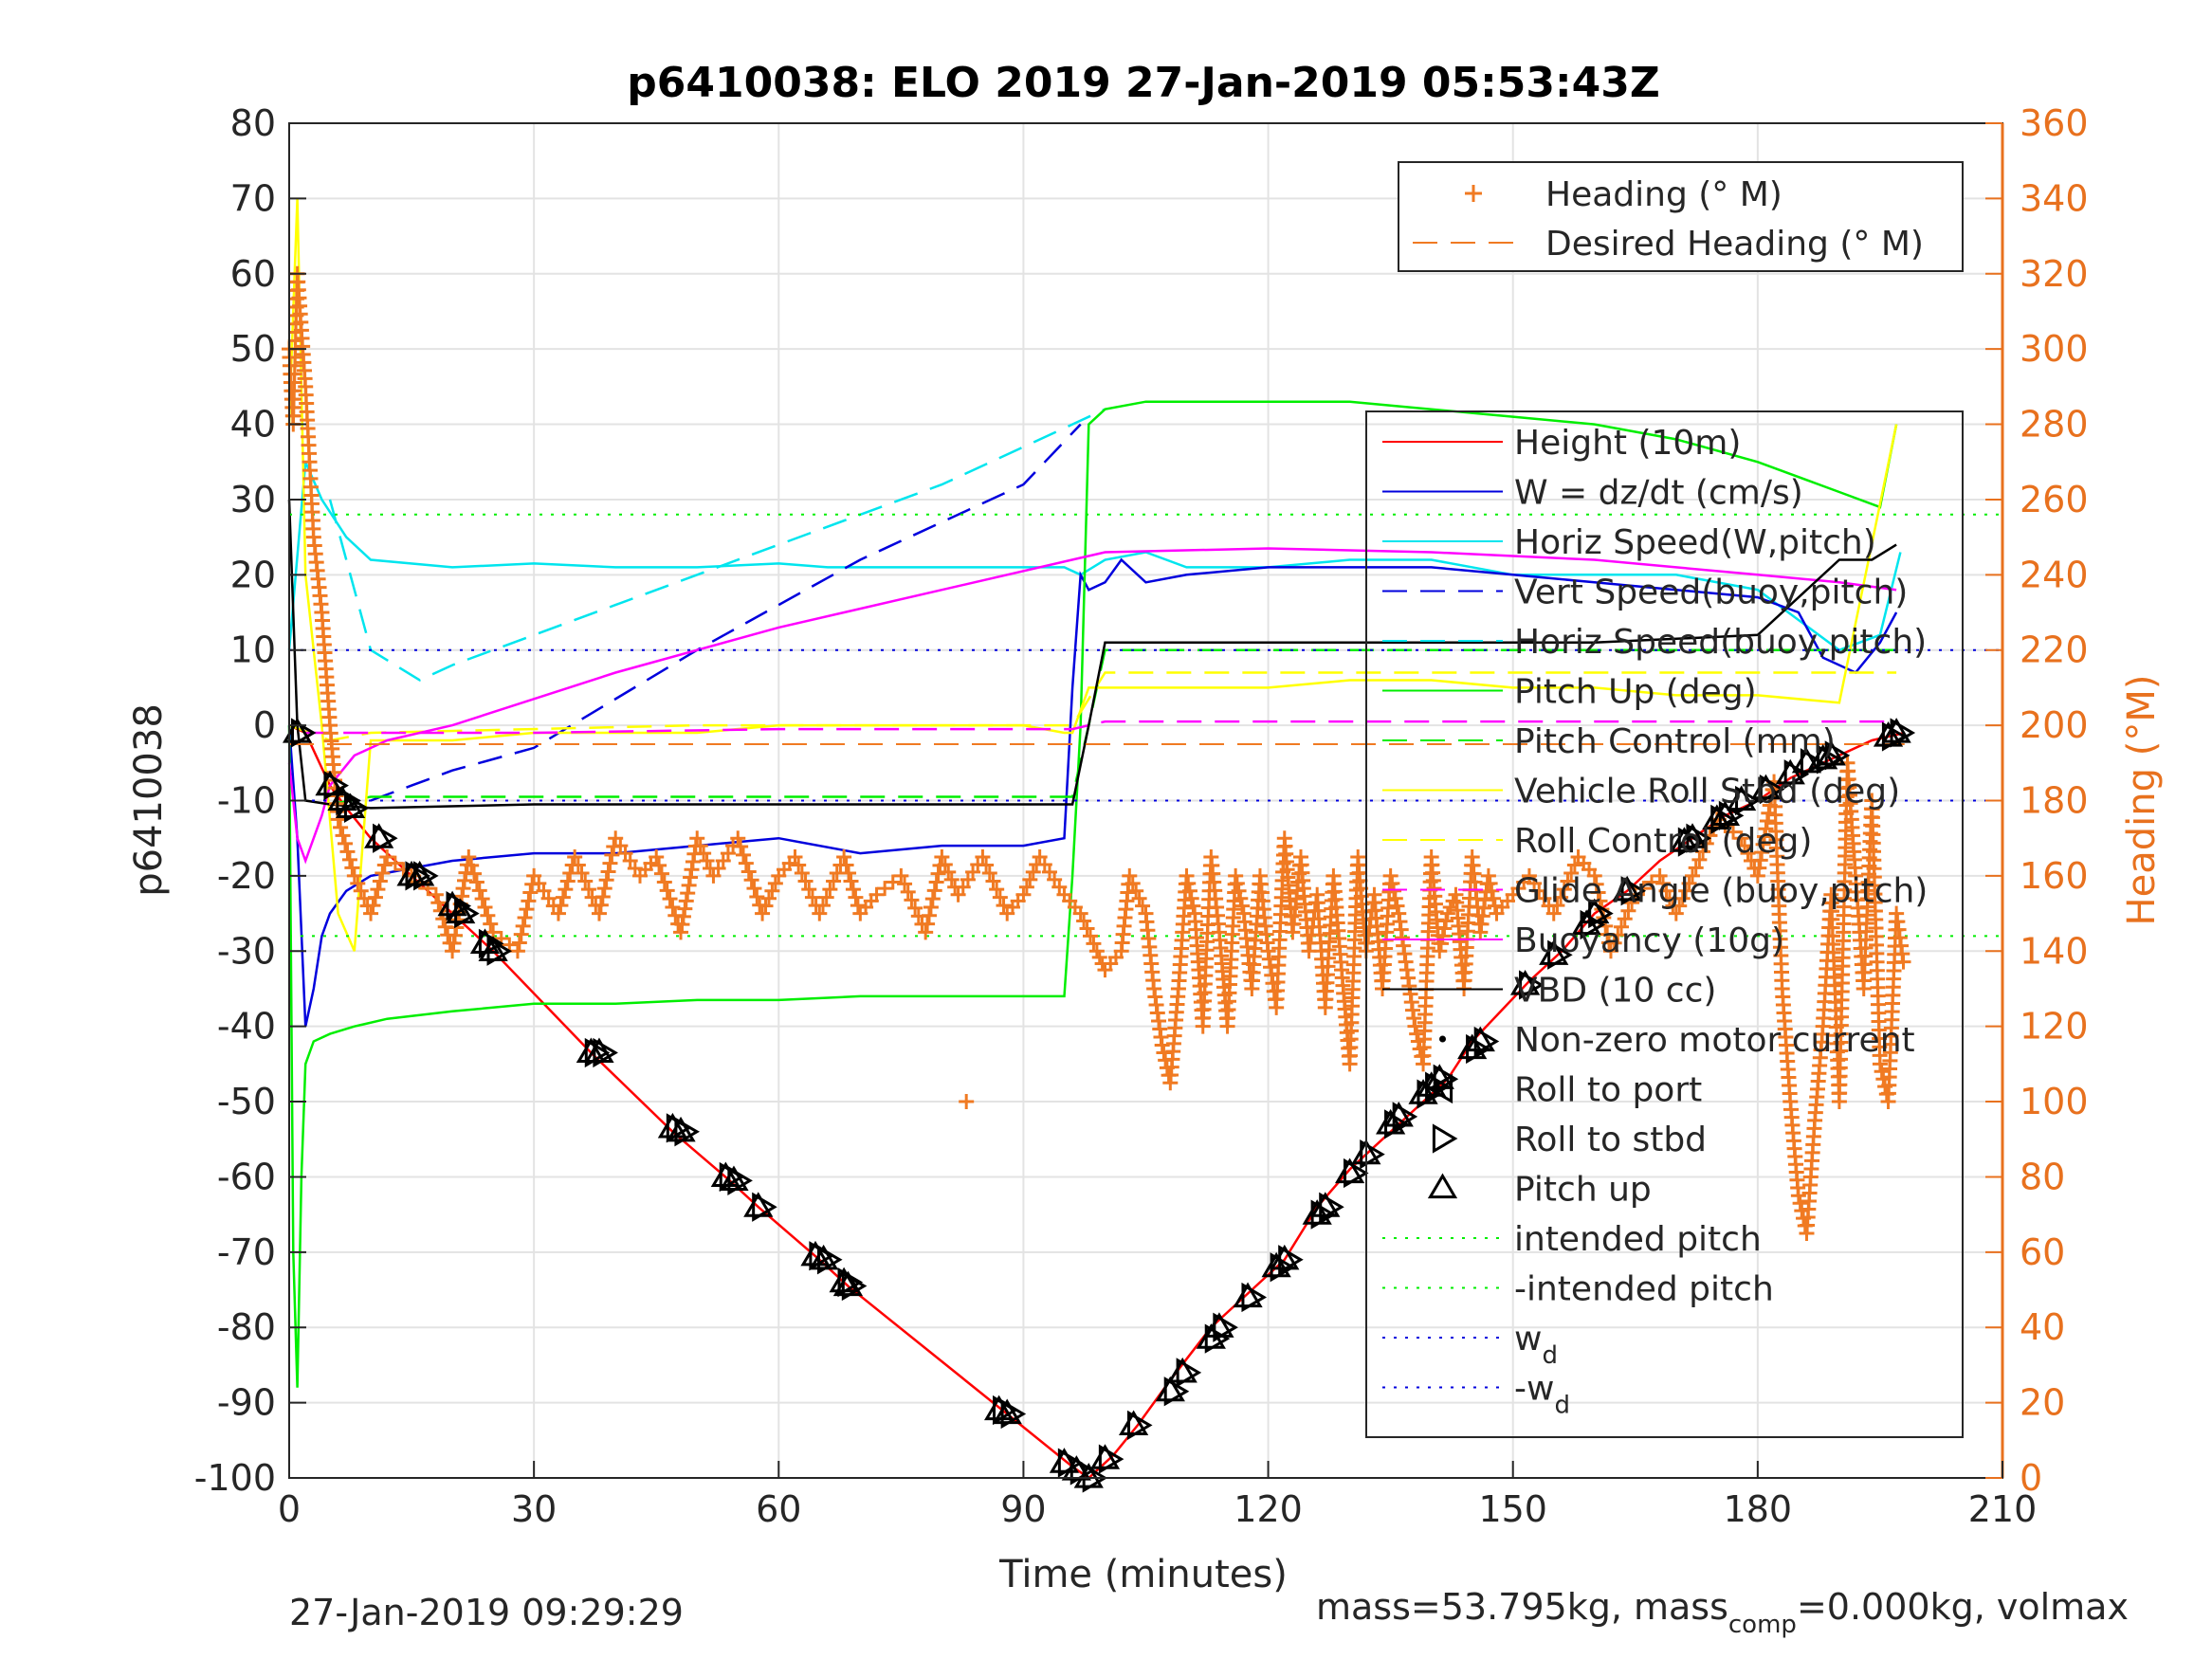 The width and height of the screenshot is (2212, 1659). I want to click on tick-label-x: 180, so click(1758, 1509).